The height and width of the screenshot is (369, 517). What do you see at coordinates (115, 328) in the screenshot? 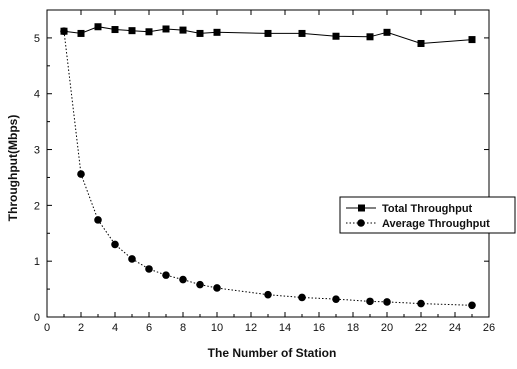
I see `x-tick-label: 4` at bounding box center [115, 328].